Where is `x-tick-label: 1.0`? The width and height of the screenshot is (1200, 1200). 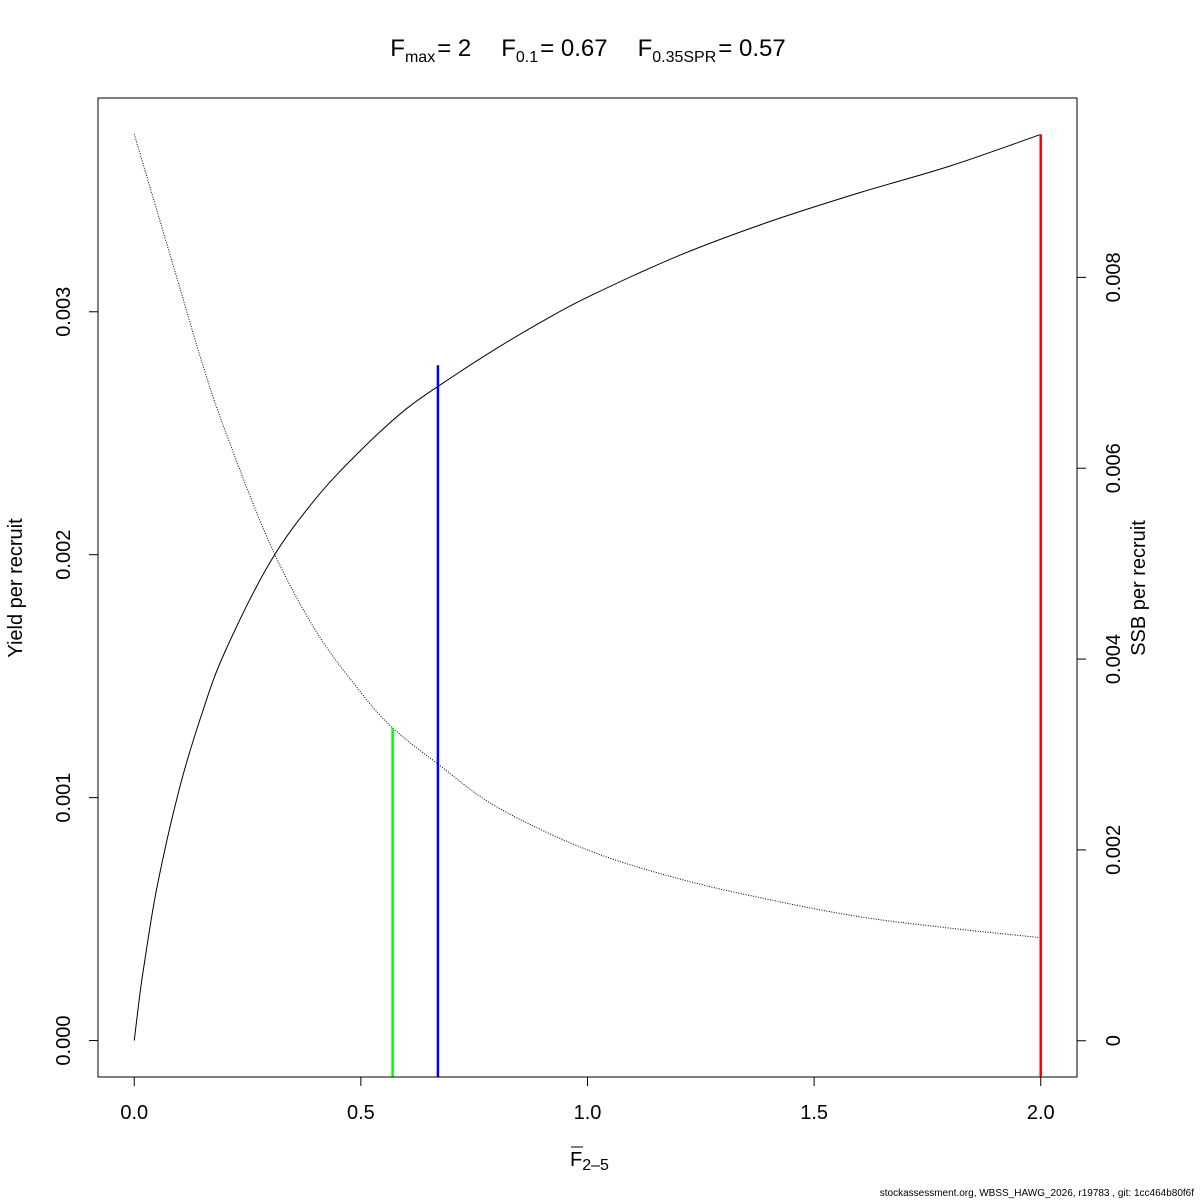 x-tick-label: 1.0 is located at coordinates (588, 1113).